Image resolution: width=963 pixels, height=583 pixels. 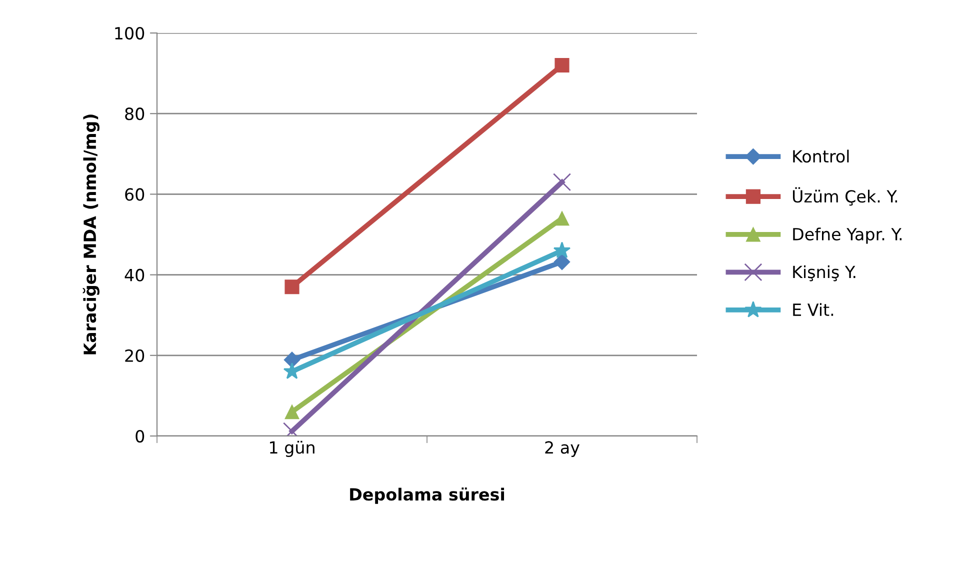 I want to click on y-tick-label: 20, so click(x=134, y=355).